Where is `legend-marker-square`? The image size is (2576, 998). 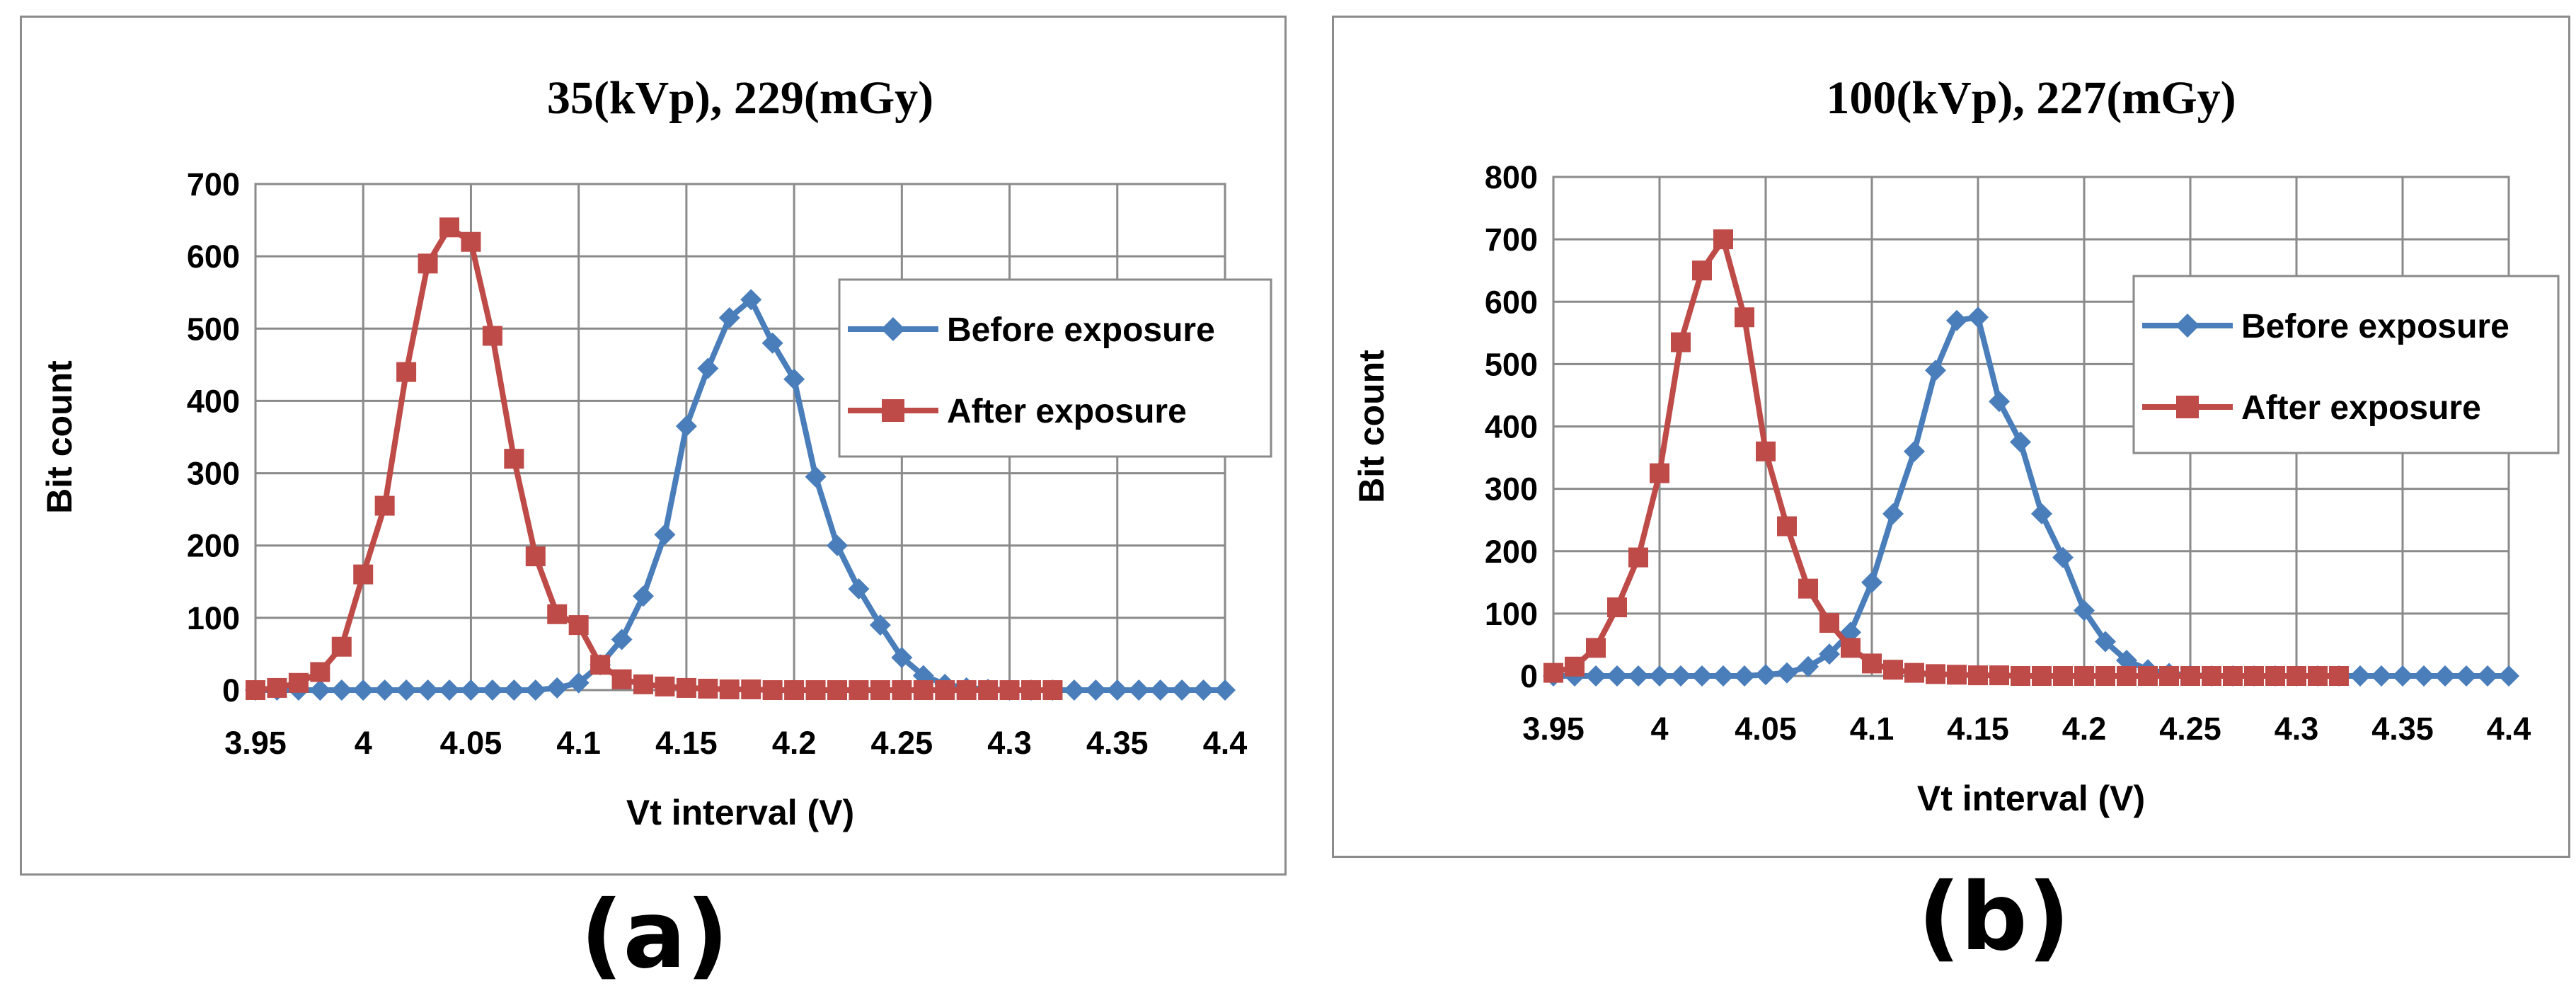 legend-marker-square is located at coordinates (893, 410).